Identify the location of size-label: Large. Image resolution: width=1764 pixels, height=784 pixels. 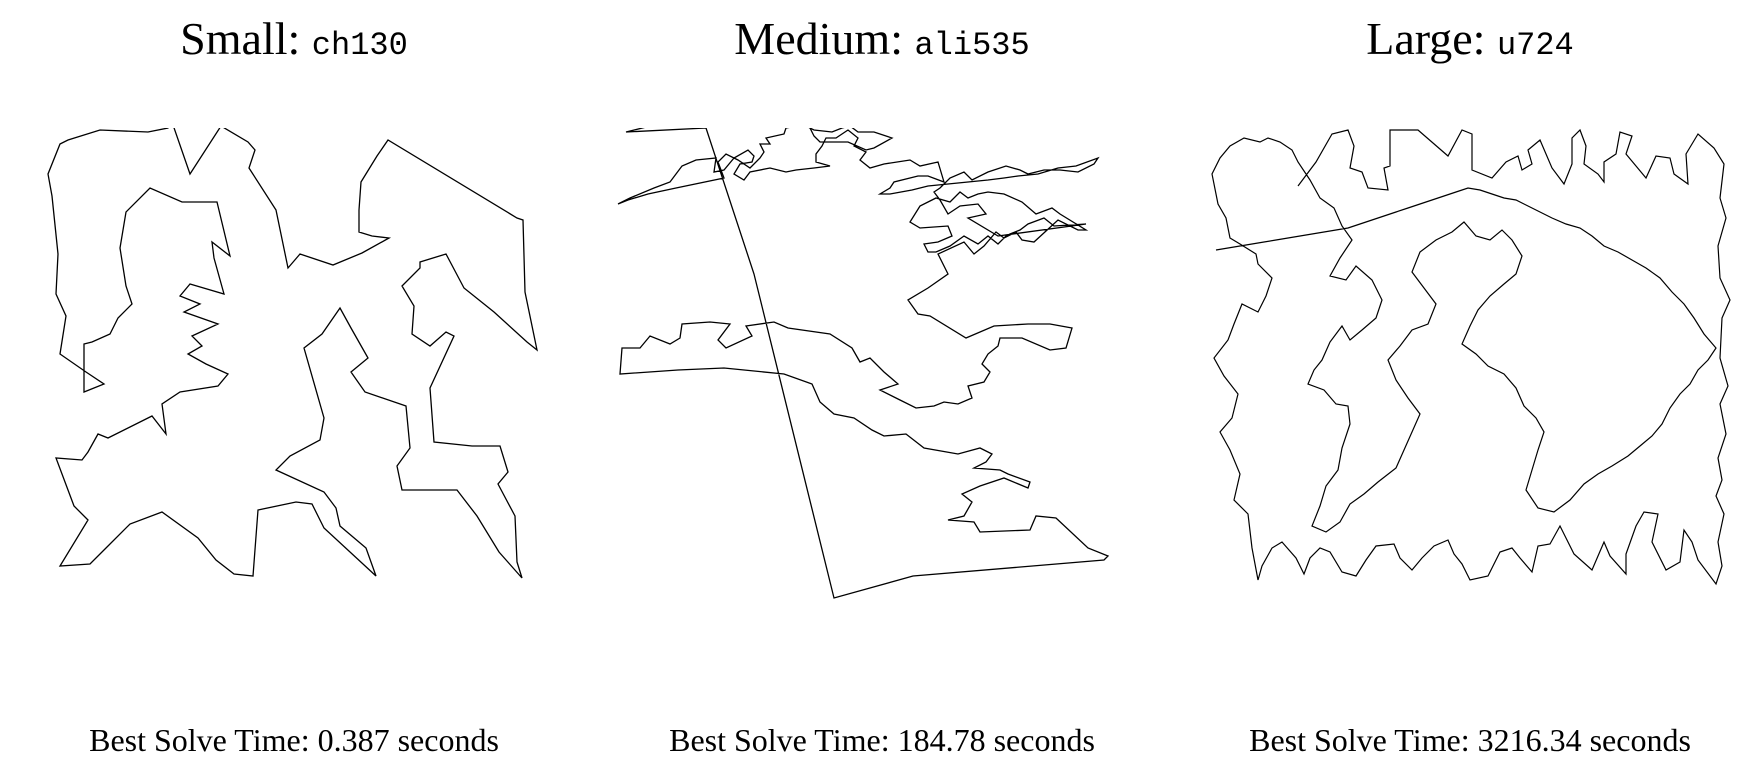
(1419, 38).